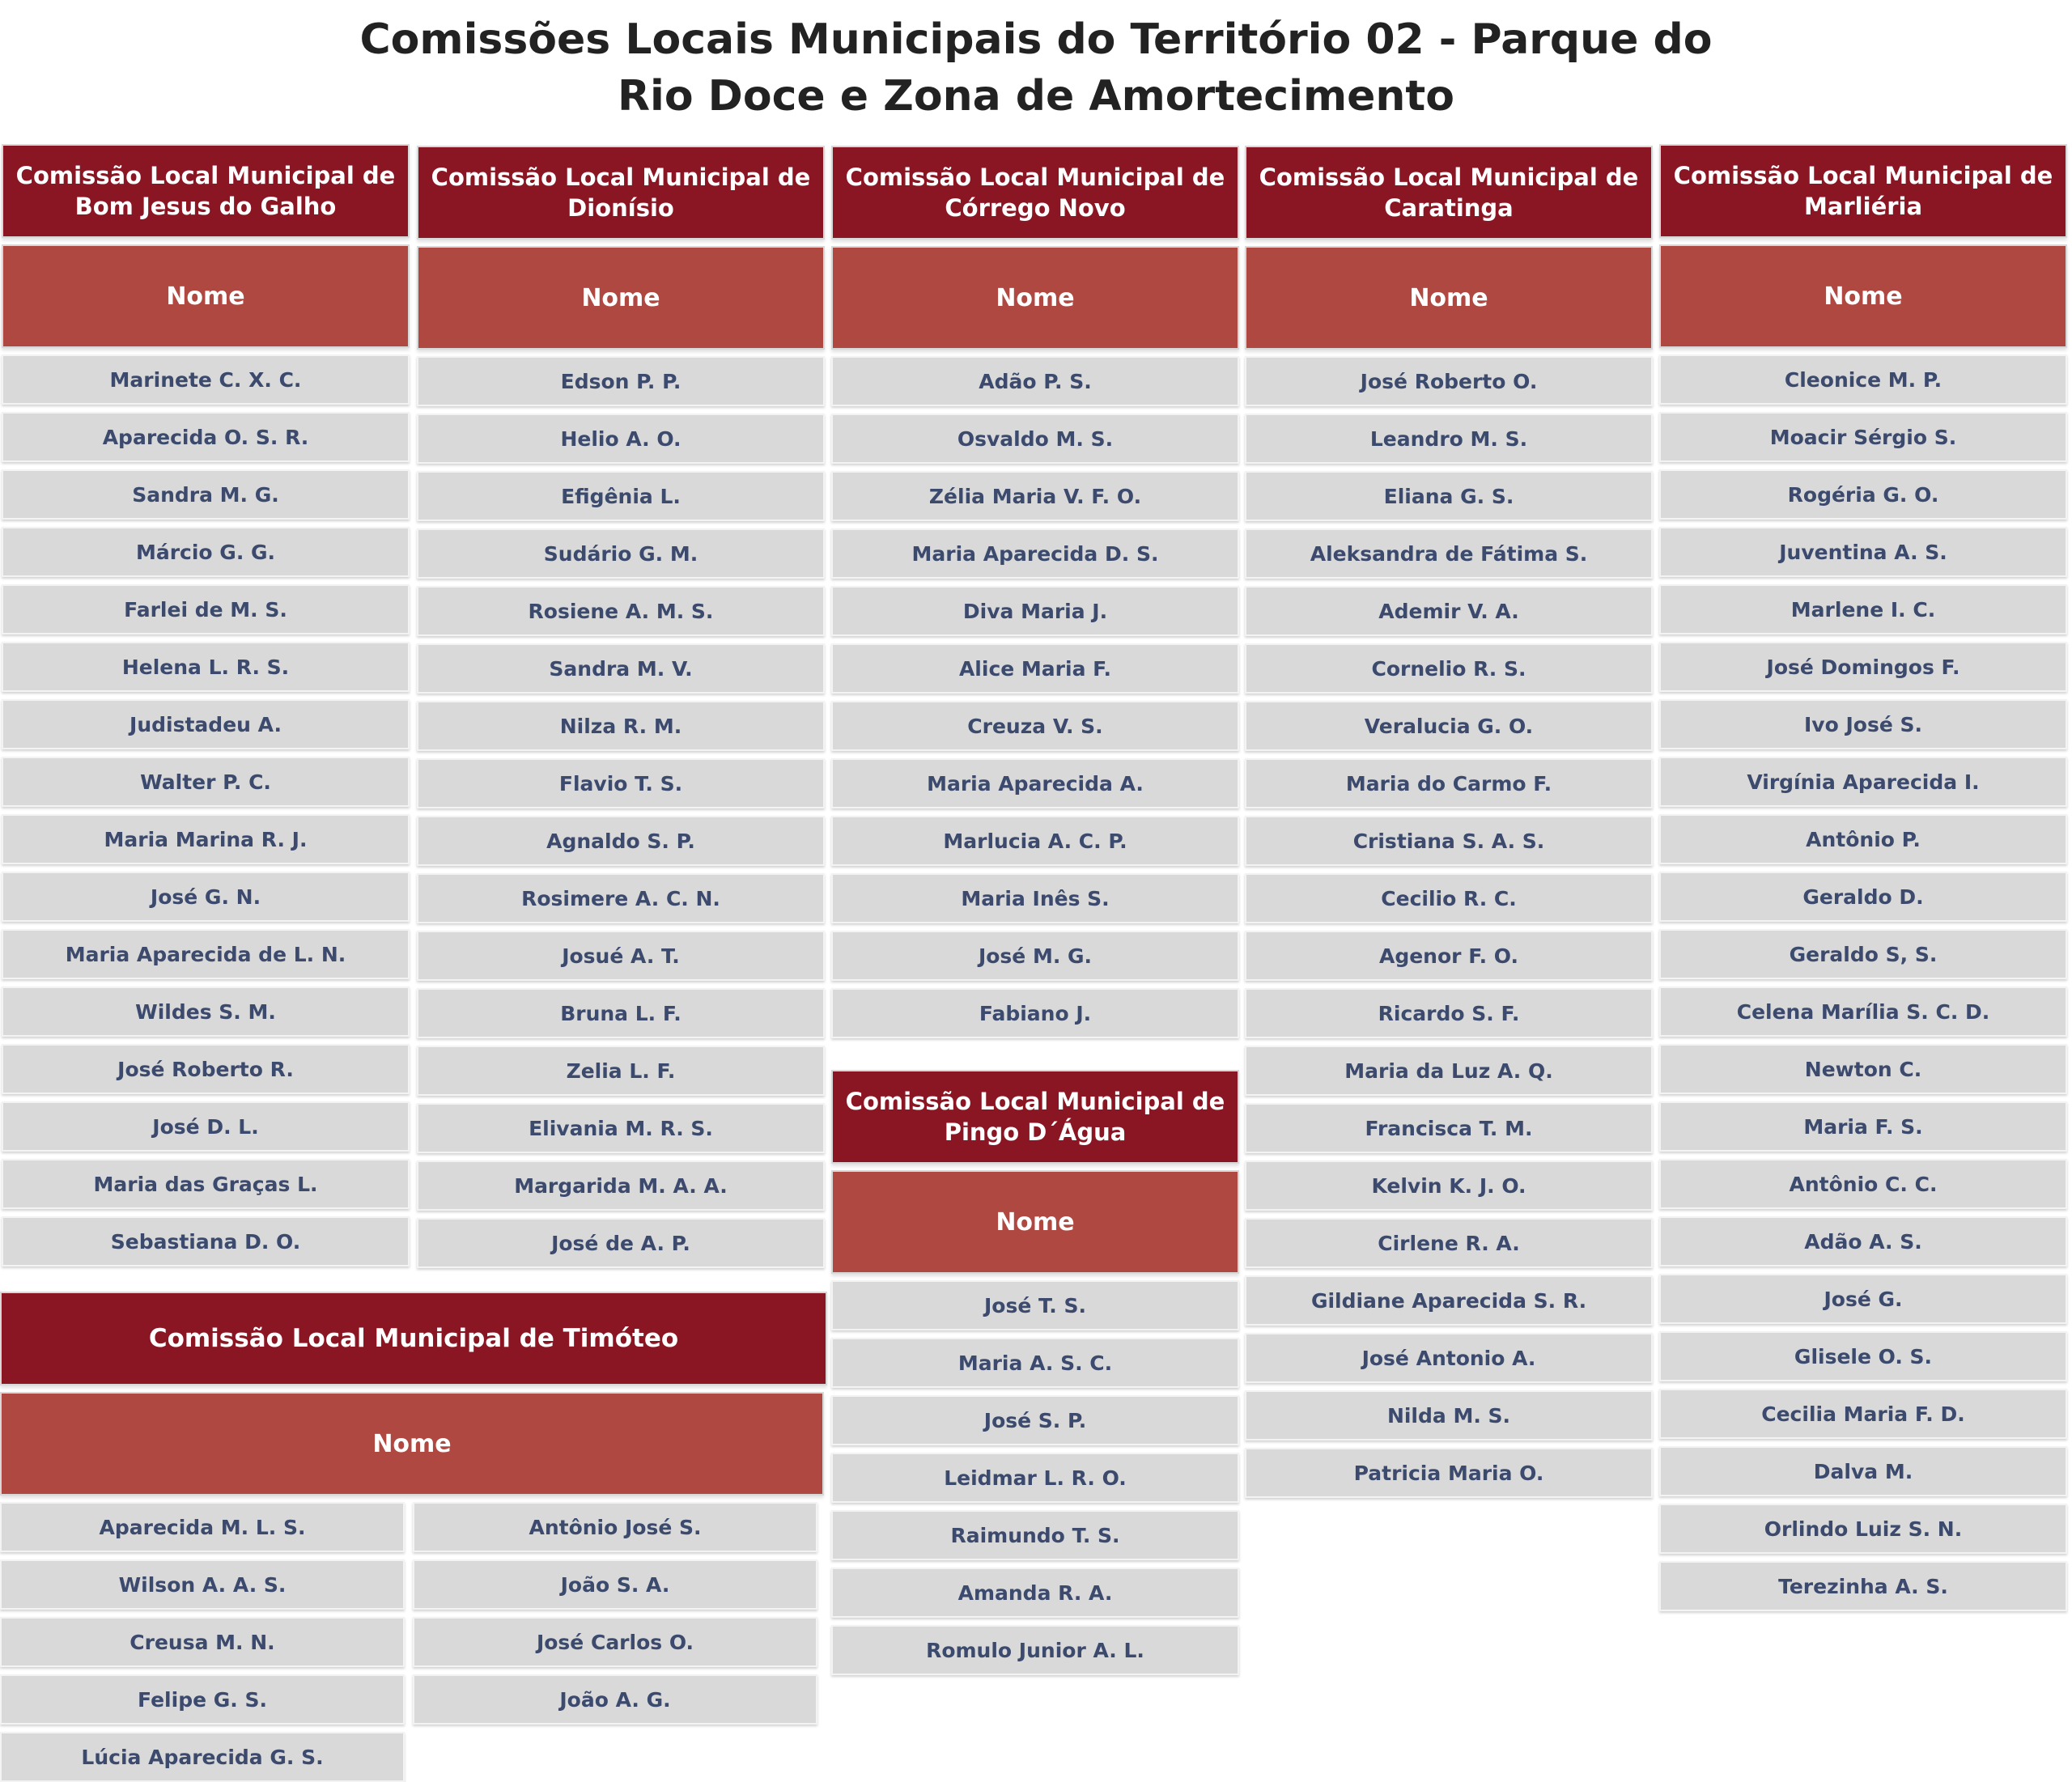 The width and height of the screenshot is (2072, 1782). I want to click on list-item: José Antonio A., so click(1449, 1358).